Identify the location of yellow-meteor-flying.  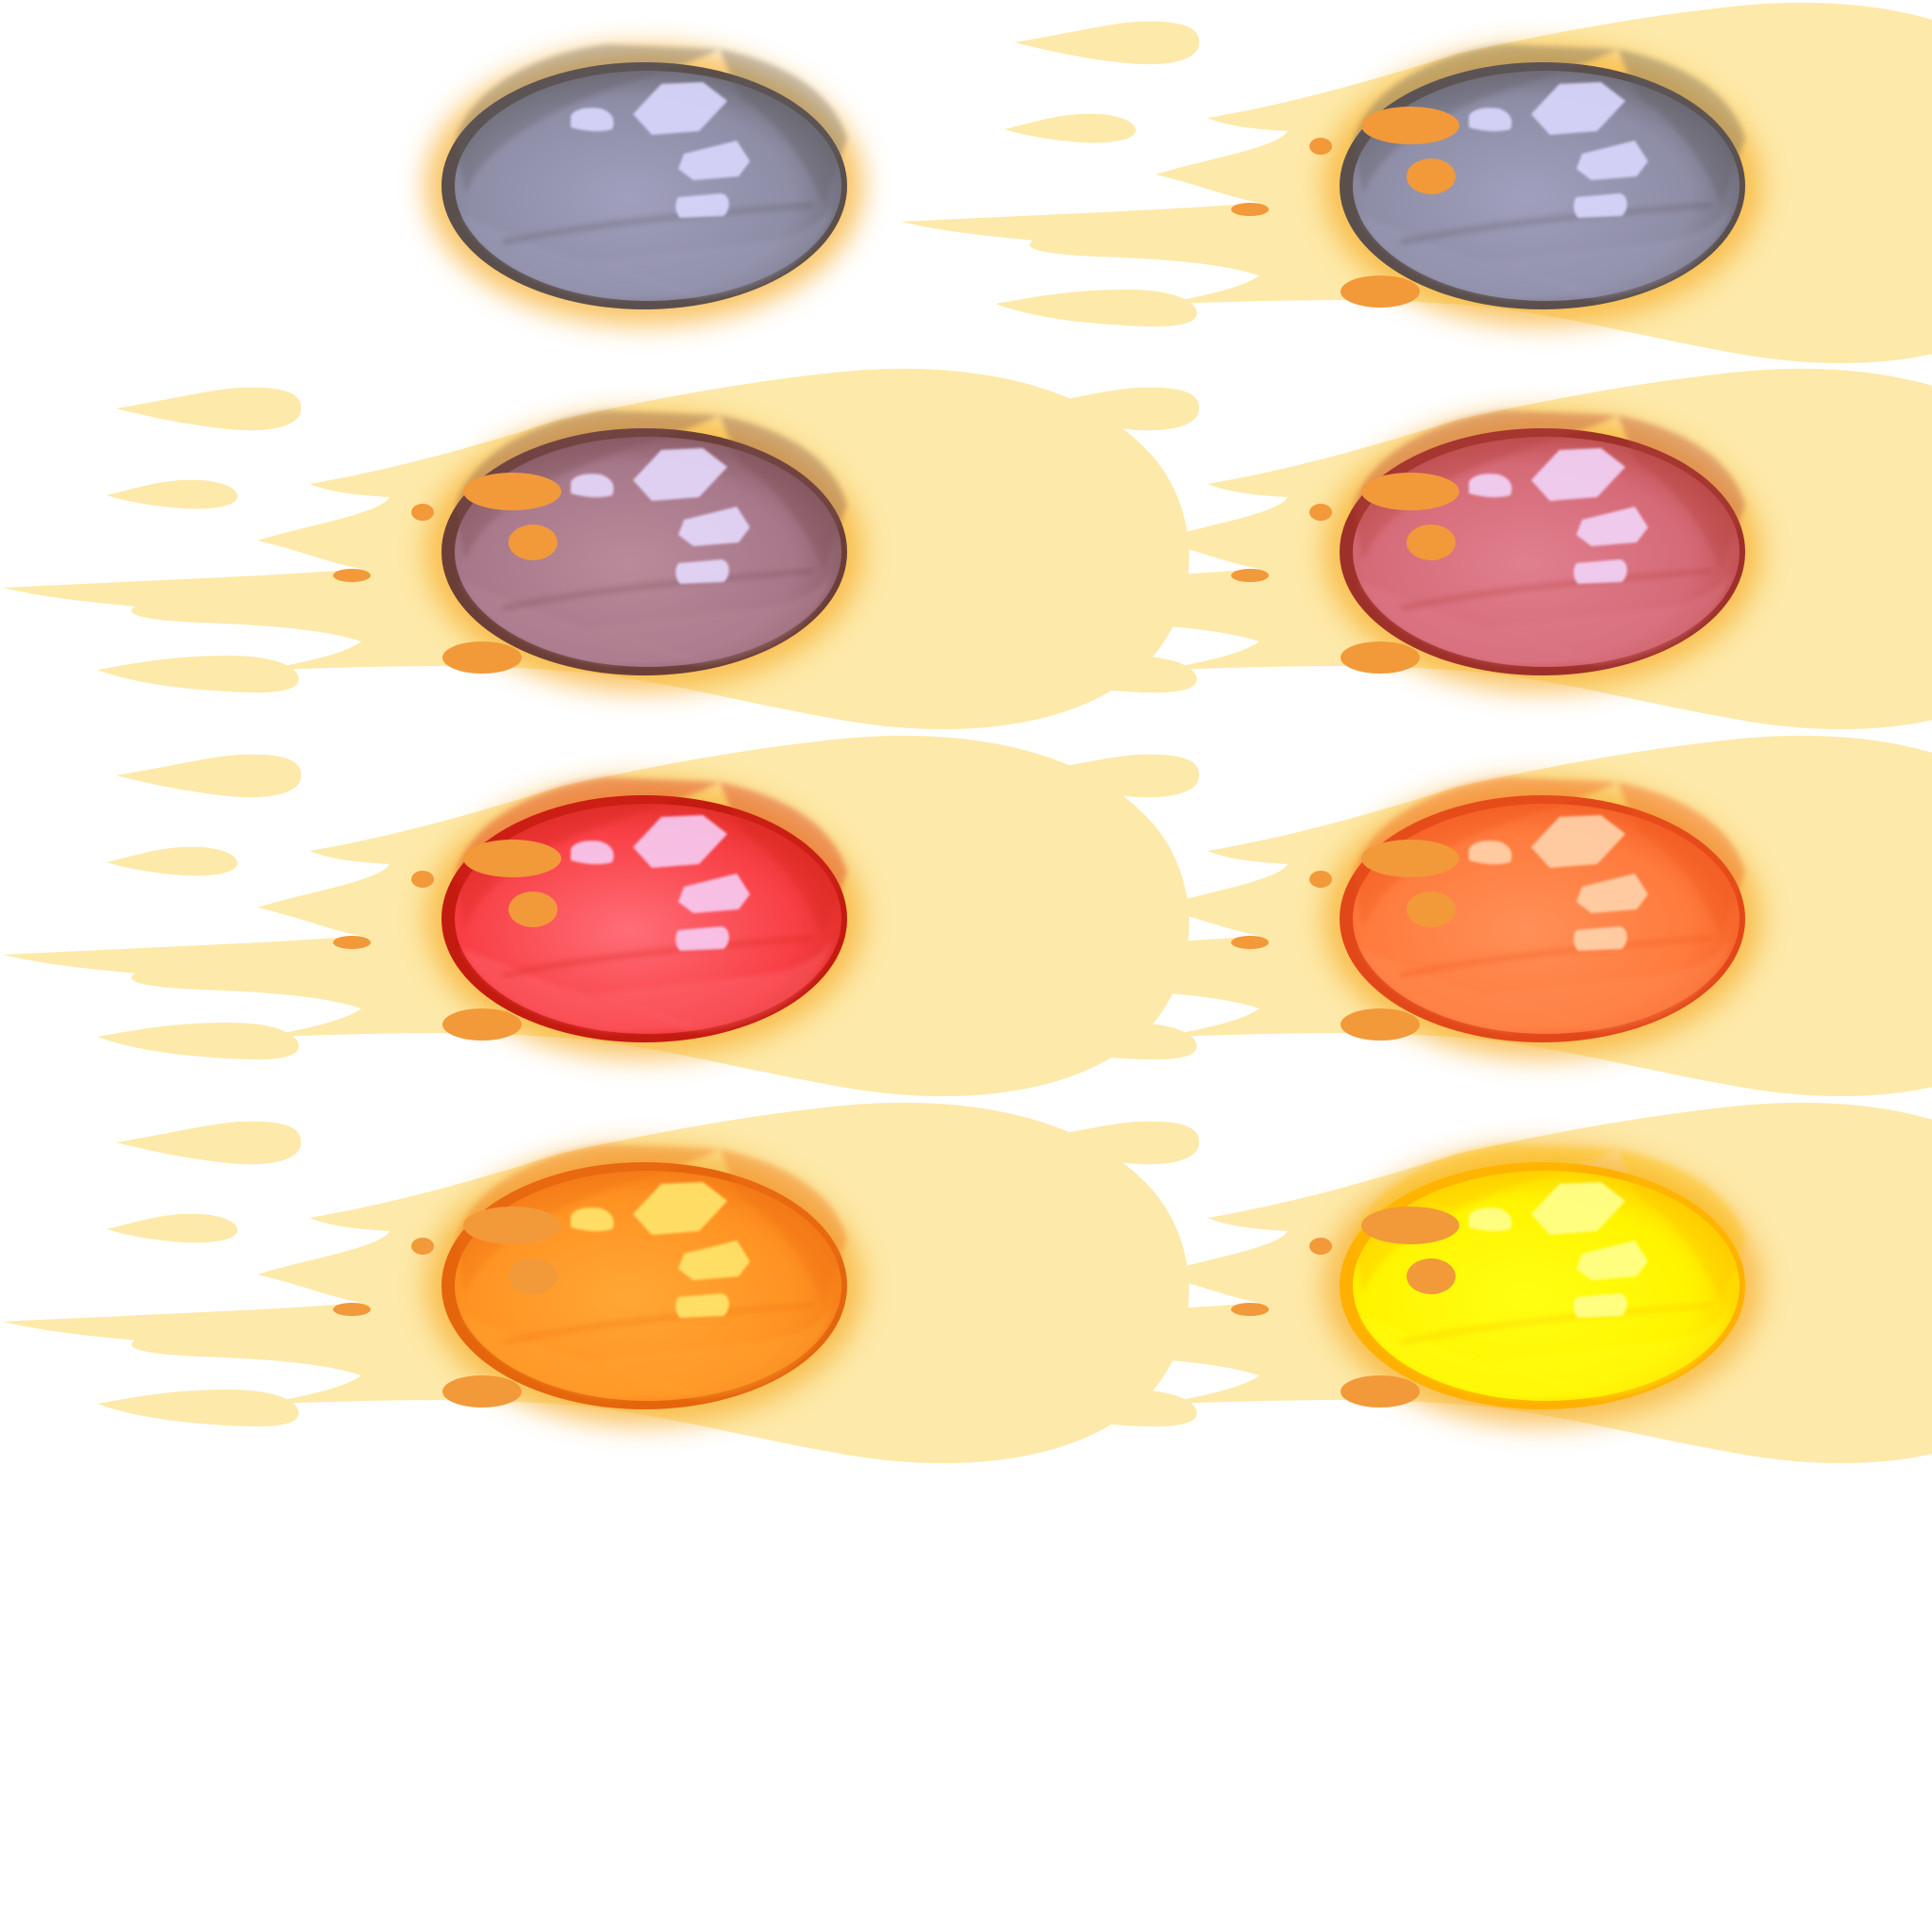
(1417, 1282).